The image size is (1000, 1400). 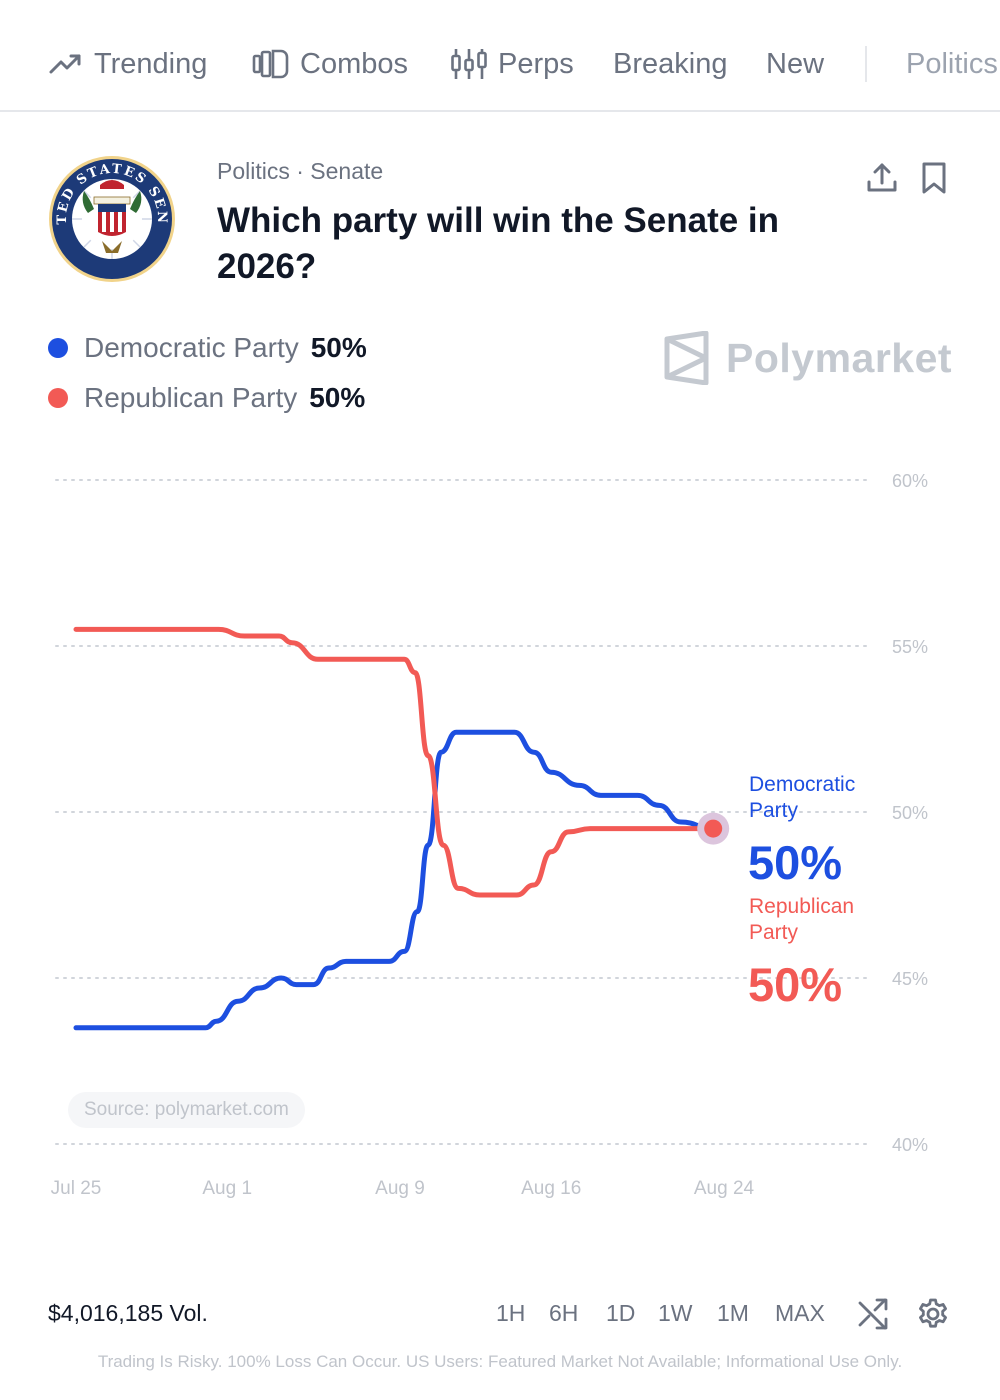 What do you see at coordinates (733, 1313) in the screenshot?
I see `range-1m-button: 1M` at bounding box center [733, 1313].